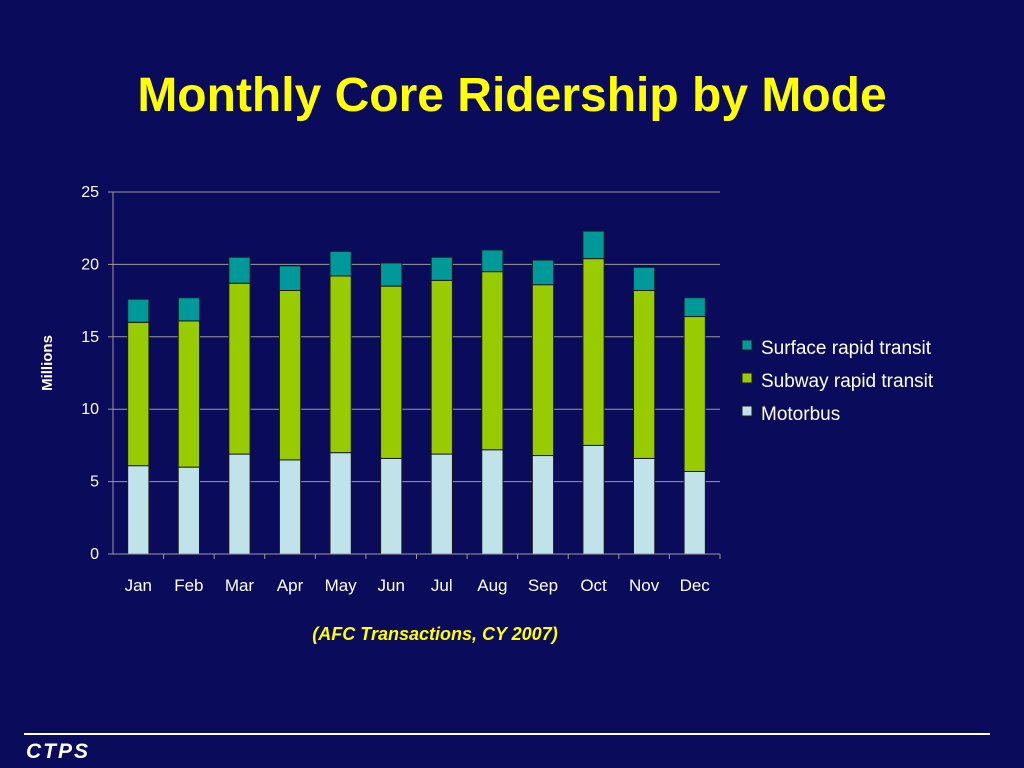  I want to click on y-tick-label: 5, so click(94, 482).